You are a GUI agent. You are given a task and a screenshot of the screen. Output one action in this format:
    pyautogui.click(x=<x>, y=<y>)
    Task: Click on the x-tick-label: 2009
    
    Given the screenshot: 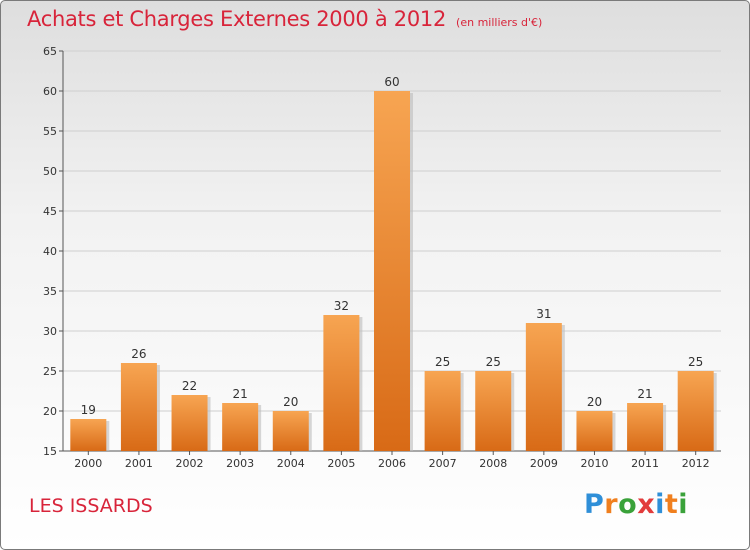 What is the action you would take?
    pyautogui.click(x=544, y=463)
    